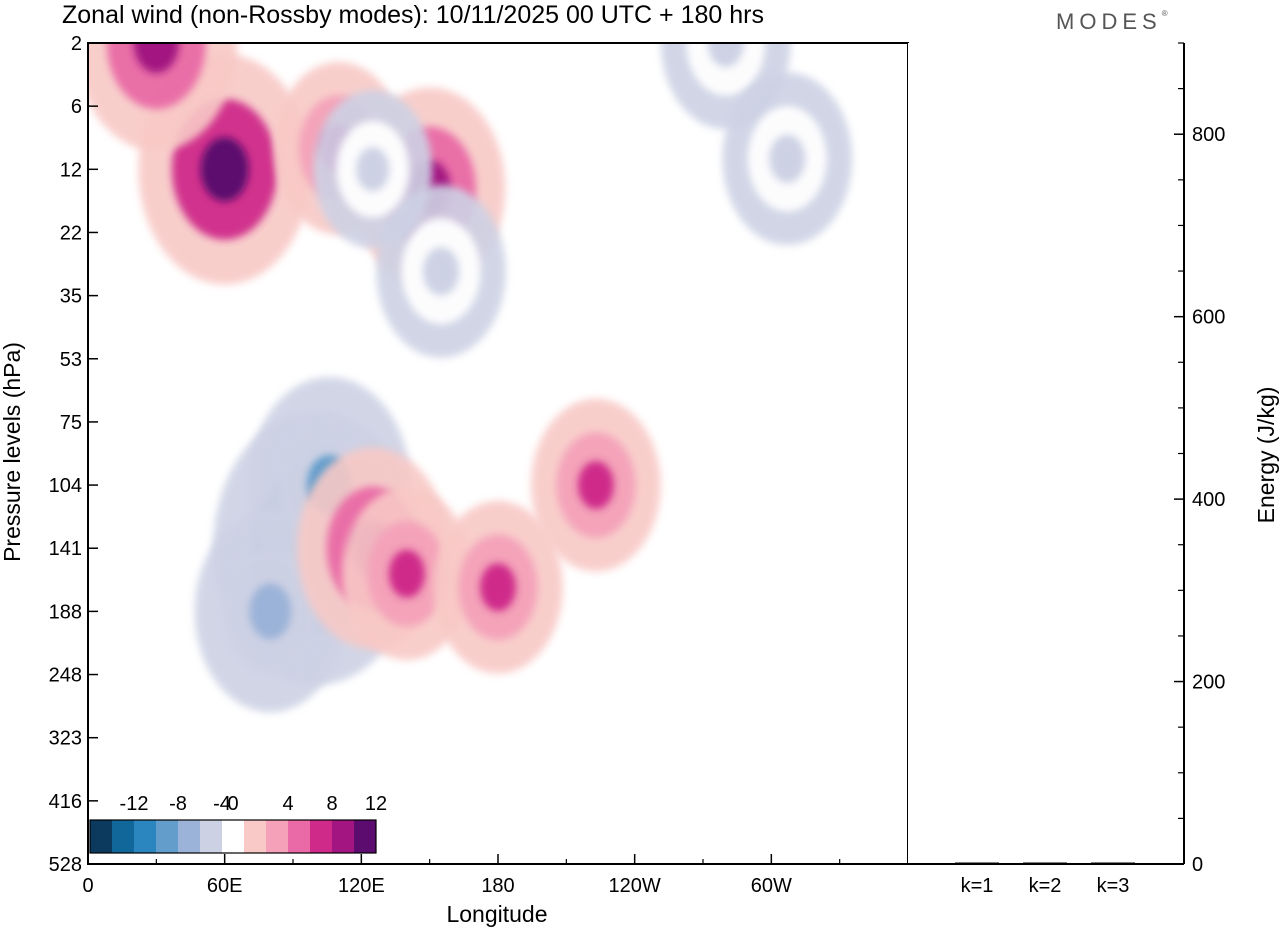 This screenshot has width=1280, height=930. What do you see at coordinates (496, 914) in the screenshot?
I see `x-axis-label: Longitude` at bounding box center [496, 914].